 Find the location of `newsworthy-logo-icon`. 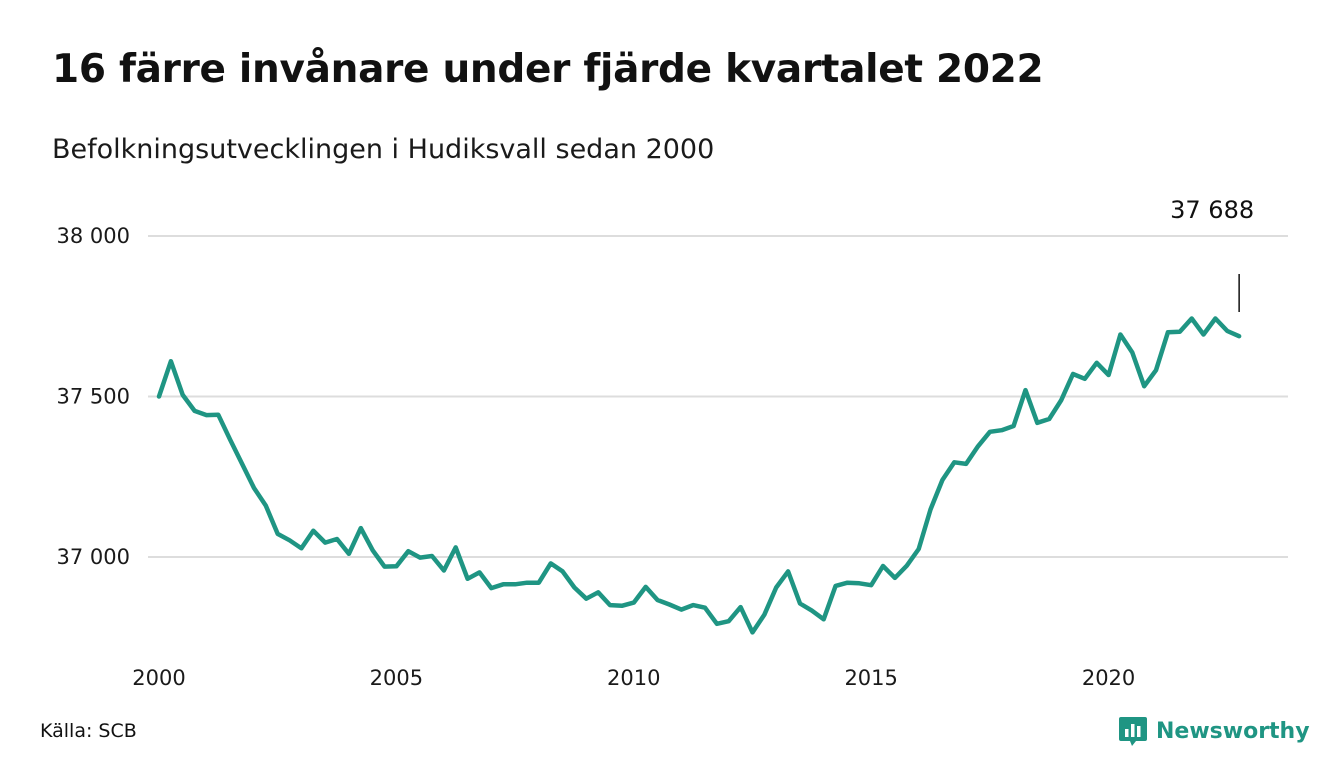

newsworthy-logo-icon is located at coordinates (1133, 731).